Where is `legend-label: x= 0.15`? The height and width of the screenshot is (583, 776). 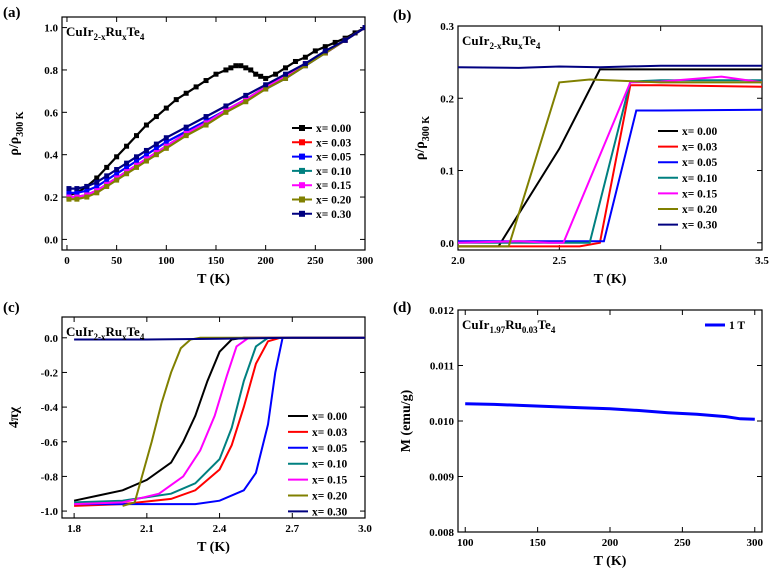 legend-label: x= 0.15 is located at coordinates (700, 194).